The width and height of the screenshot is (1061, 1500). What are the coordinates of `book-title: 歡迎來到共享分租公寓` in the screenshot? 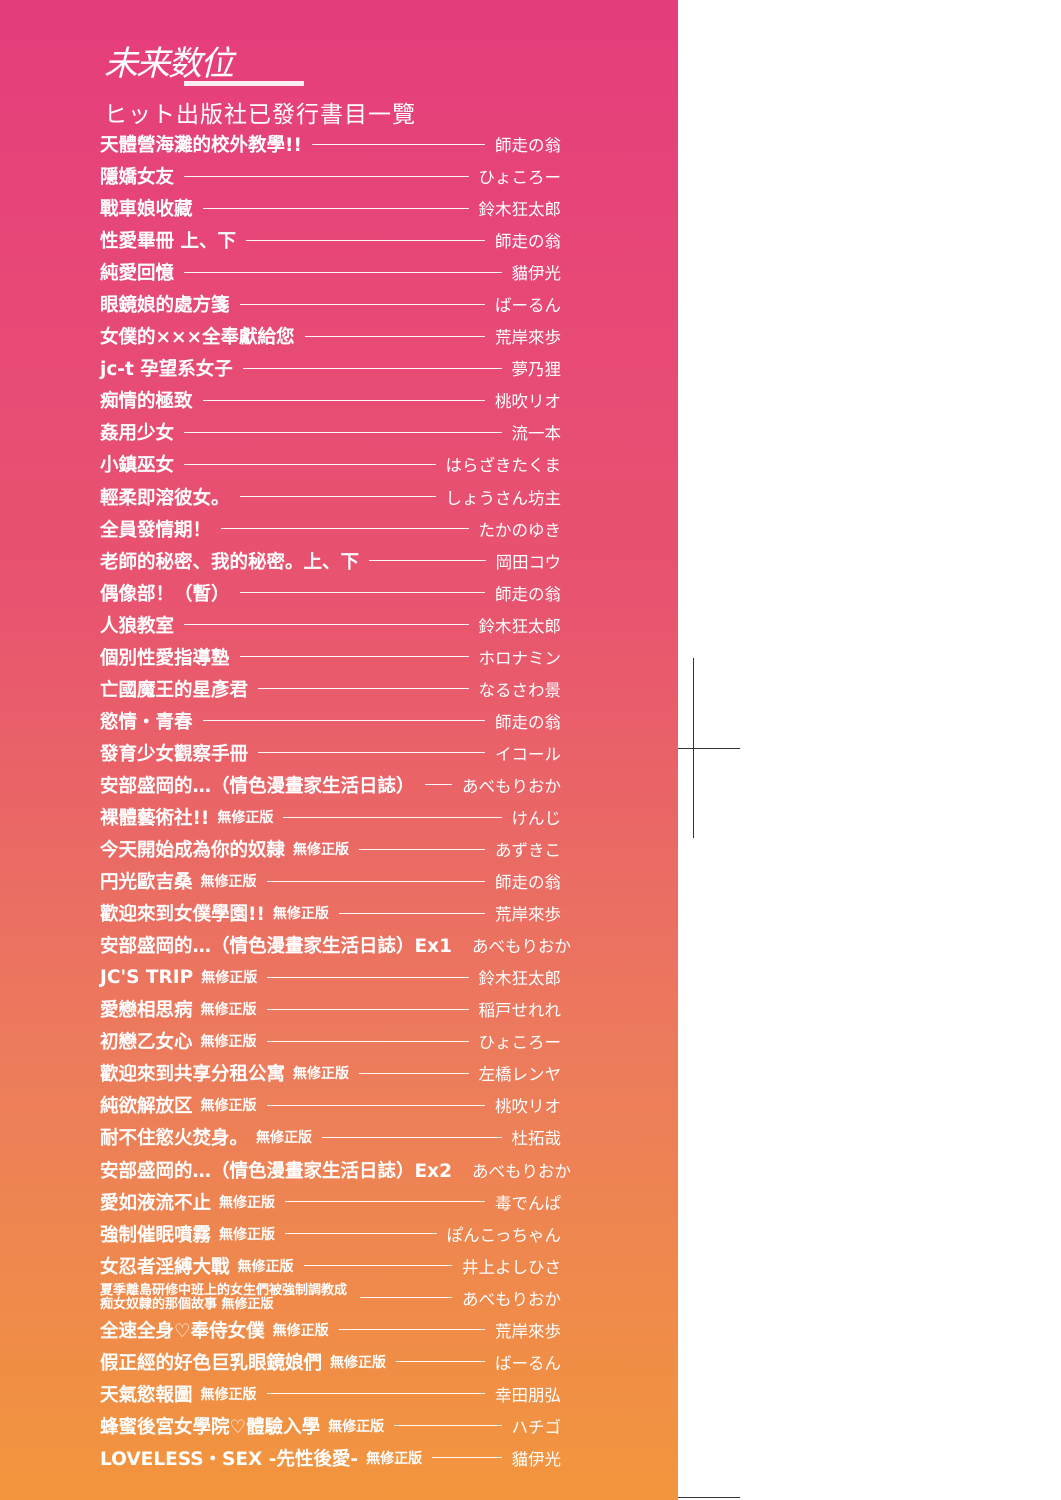 It's located at (193, 1075).